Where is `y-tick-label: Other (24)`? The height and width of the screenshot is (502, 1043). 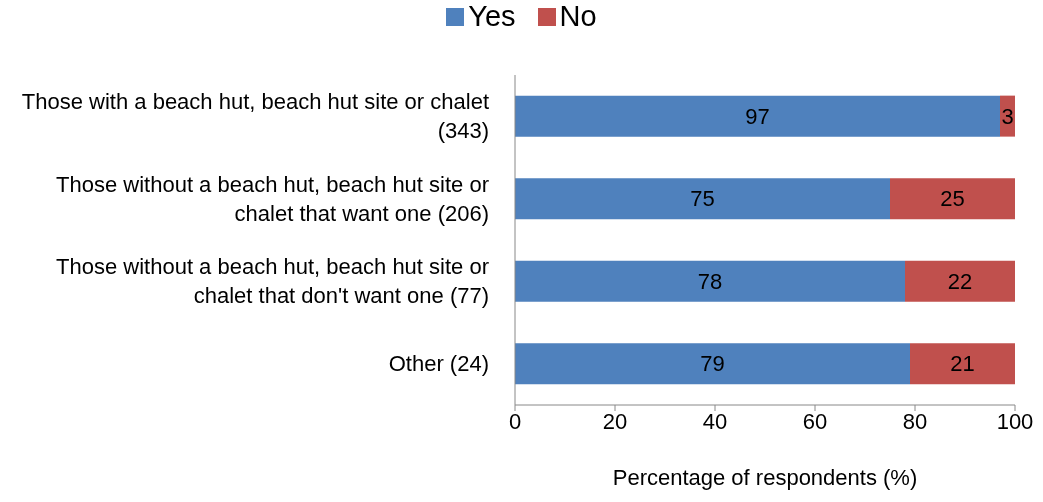
y-tick-label: Other (24) is located at coordinates (438, 364).